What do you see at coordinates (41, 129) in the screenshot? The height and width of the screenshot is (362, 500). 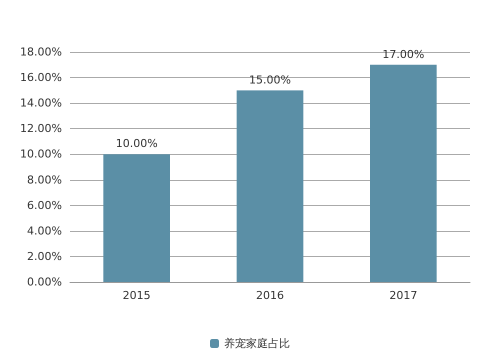 I see `y-tick-label: 12.00%` at bounding box center [41, 129].